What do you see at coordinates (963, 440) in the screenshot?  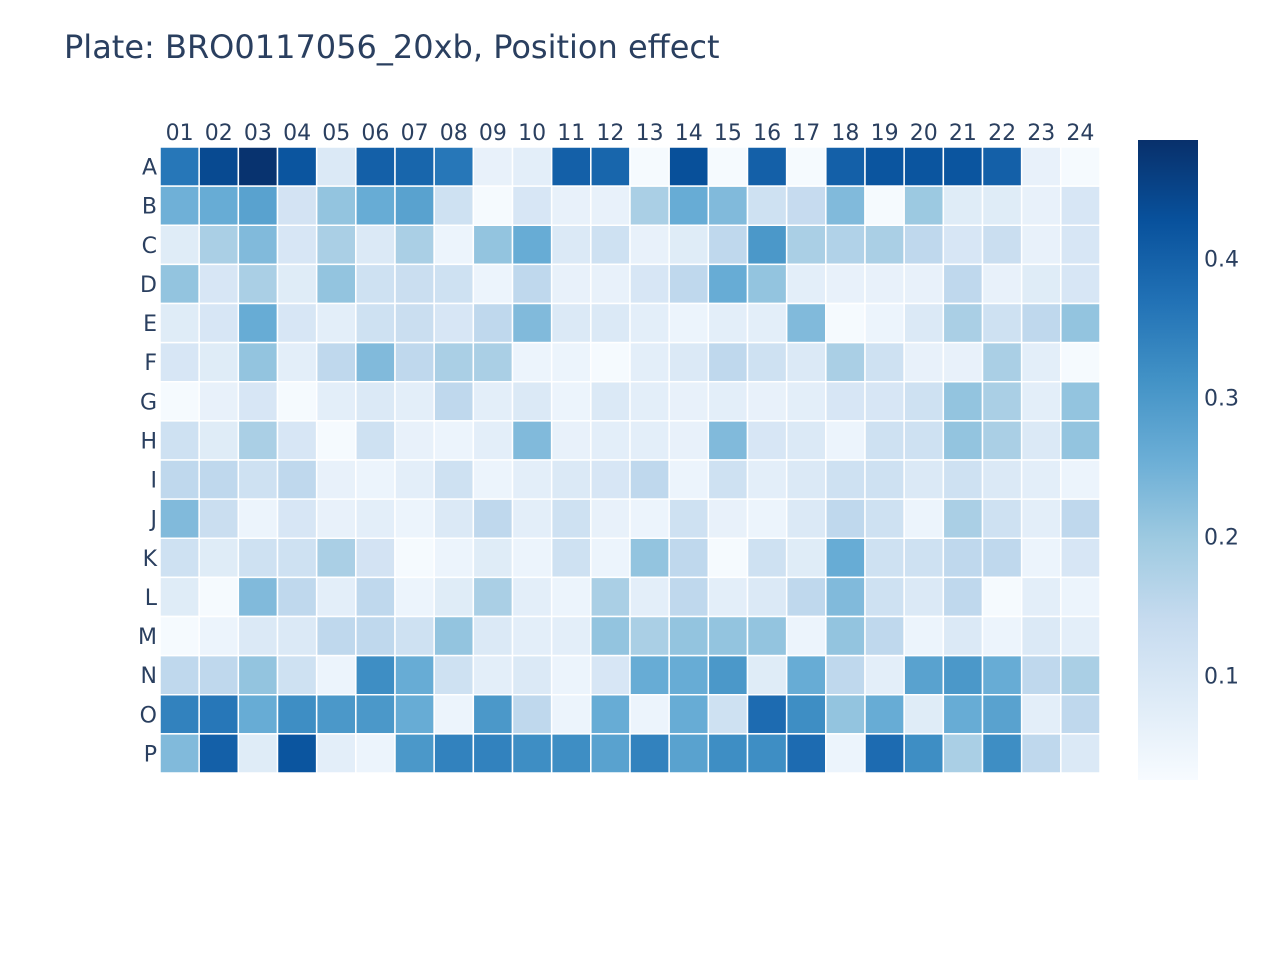 I see `heatmap-cell-H21` at bounding box center [963, 440].